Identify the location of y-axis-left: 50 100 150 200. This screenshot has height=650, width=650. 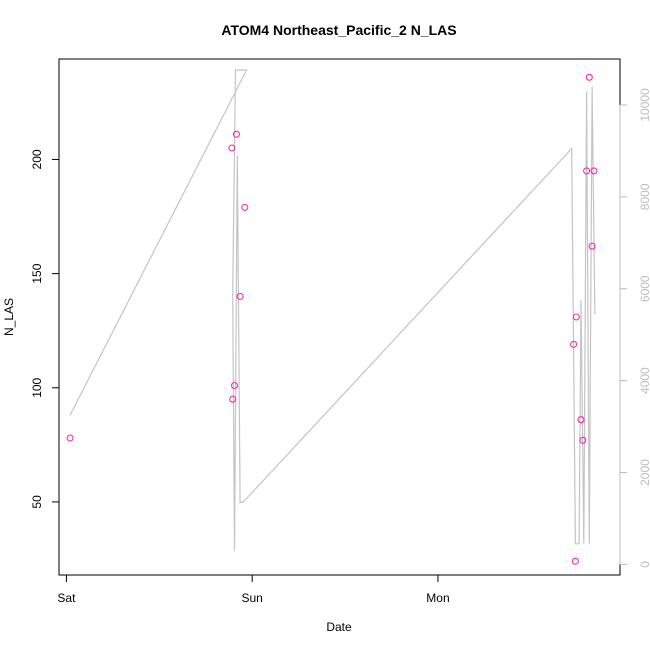
(45, 329).